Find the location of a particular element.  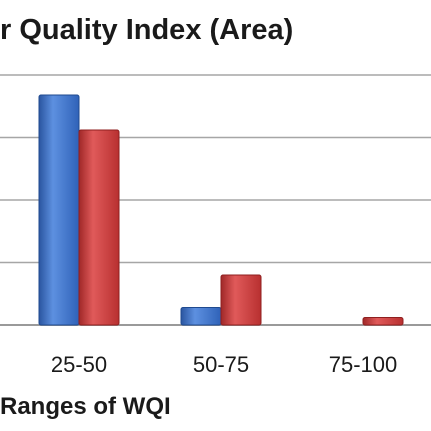

x-tick-label: 75-100 is located at coordinates (363, 364).